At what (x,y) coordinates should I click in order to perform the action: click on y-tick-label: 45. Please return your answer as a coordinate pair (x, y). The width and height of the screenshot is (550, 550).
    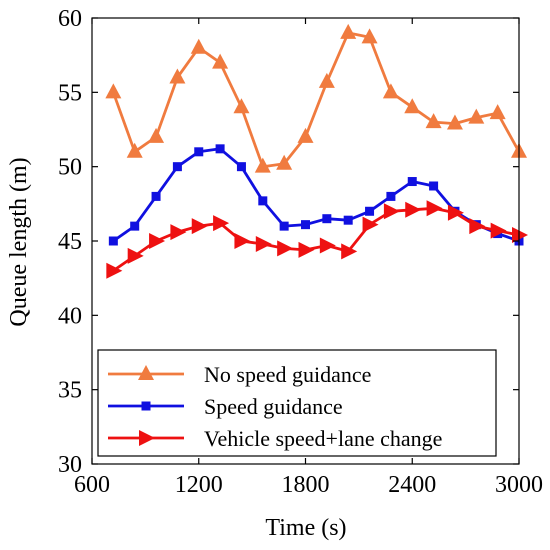
    Looking at the image, I should click on (70, 242).